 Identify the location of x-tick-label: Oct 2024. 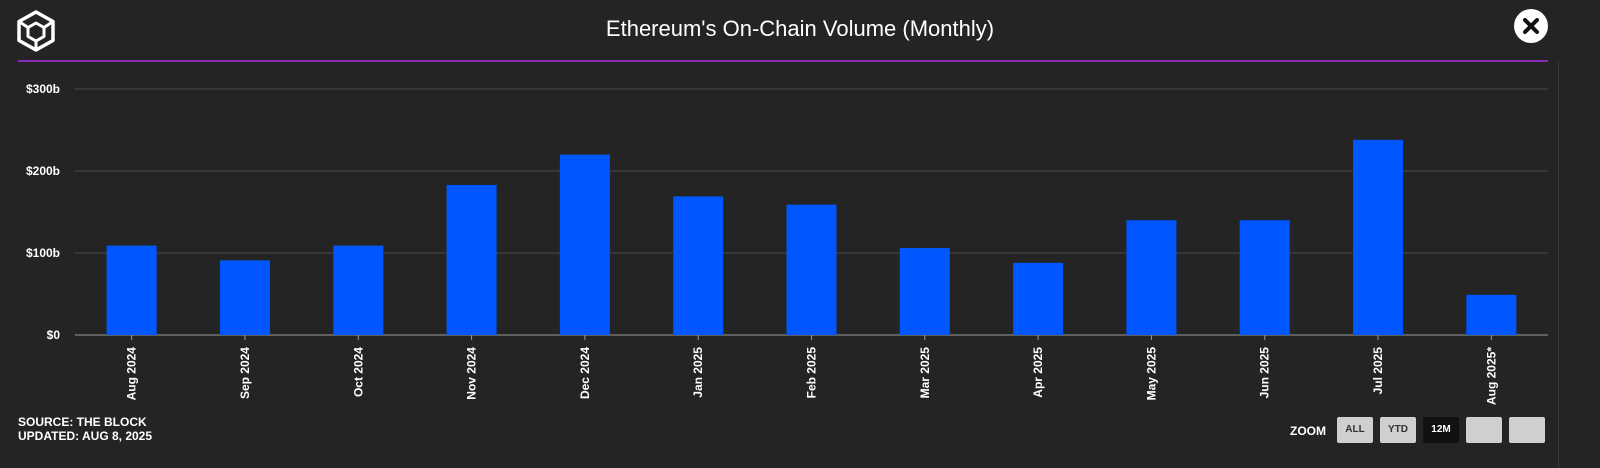
(358, 372).